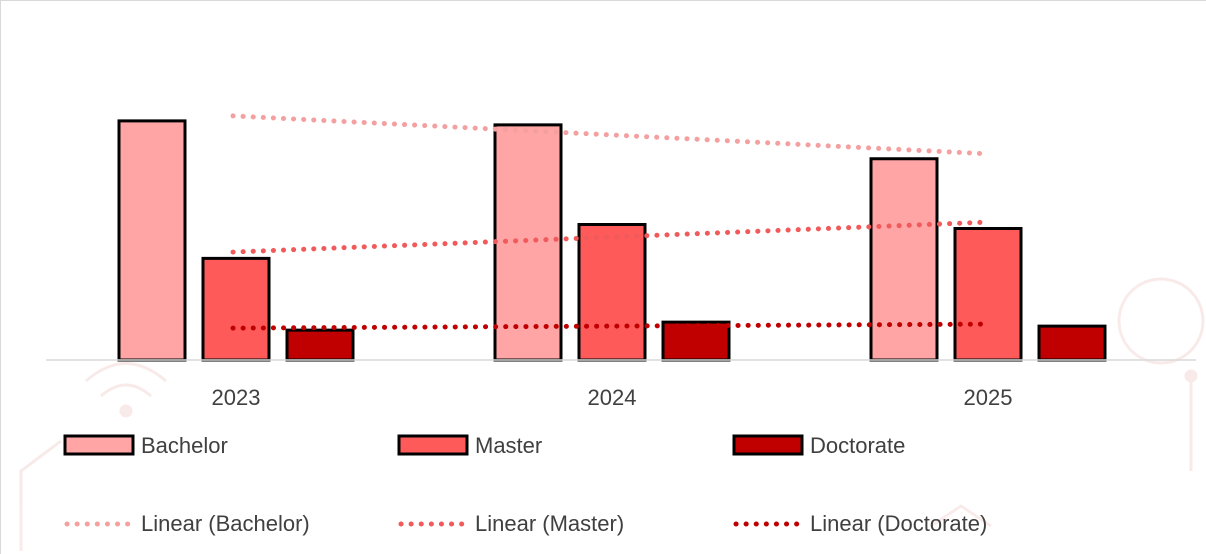 The height and width of the screenshot is (554, 1206). Describe the element at coordinates (152, 240) in the screenshot. I see `bar-bachelor-2023` at that location.